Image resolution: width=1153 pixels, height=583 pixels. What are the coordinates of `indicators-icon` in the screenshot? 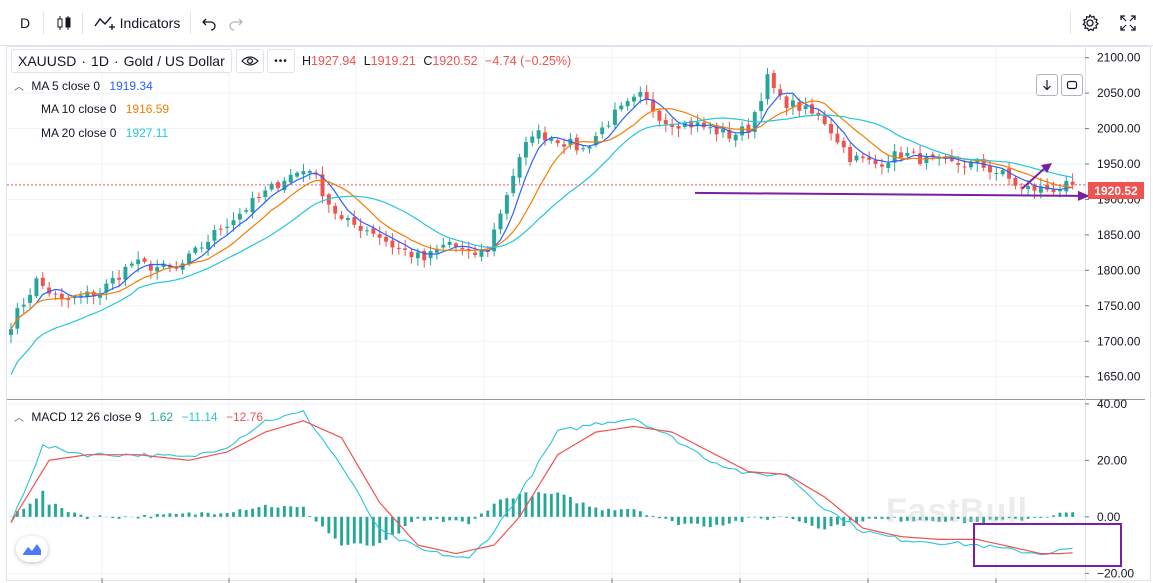 It's located at (104, 23).